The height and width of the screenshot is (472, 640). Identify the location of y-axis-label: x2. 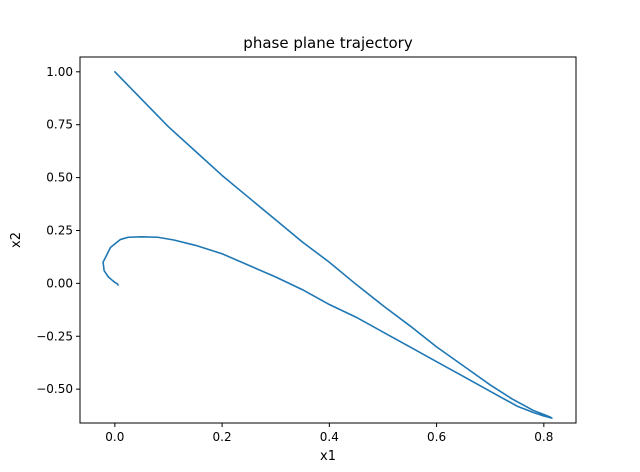
(16, 240).